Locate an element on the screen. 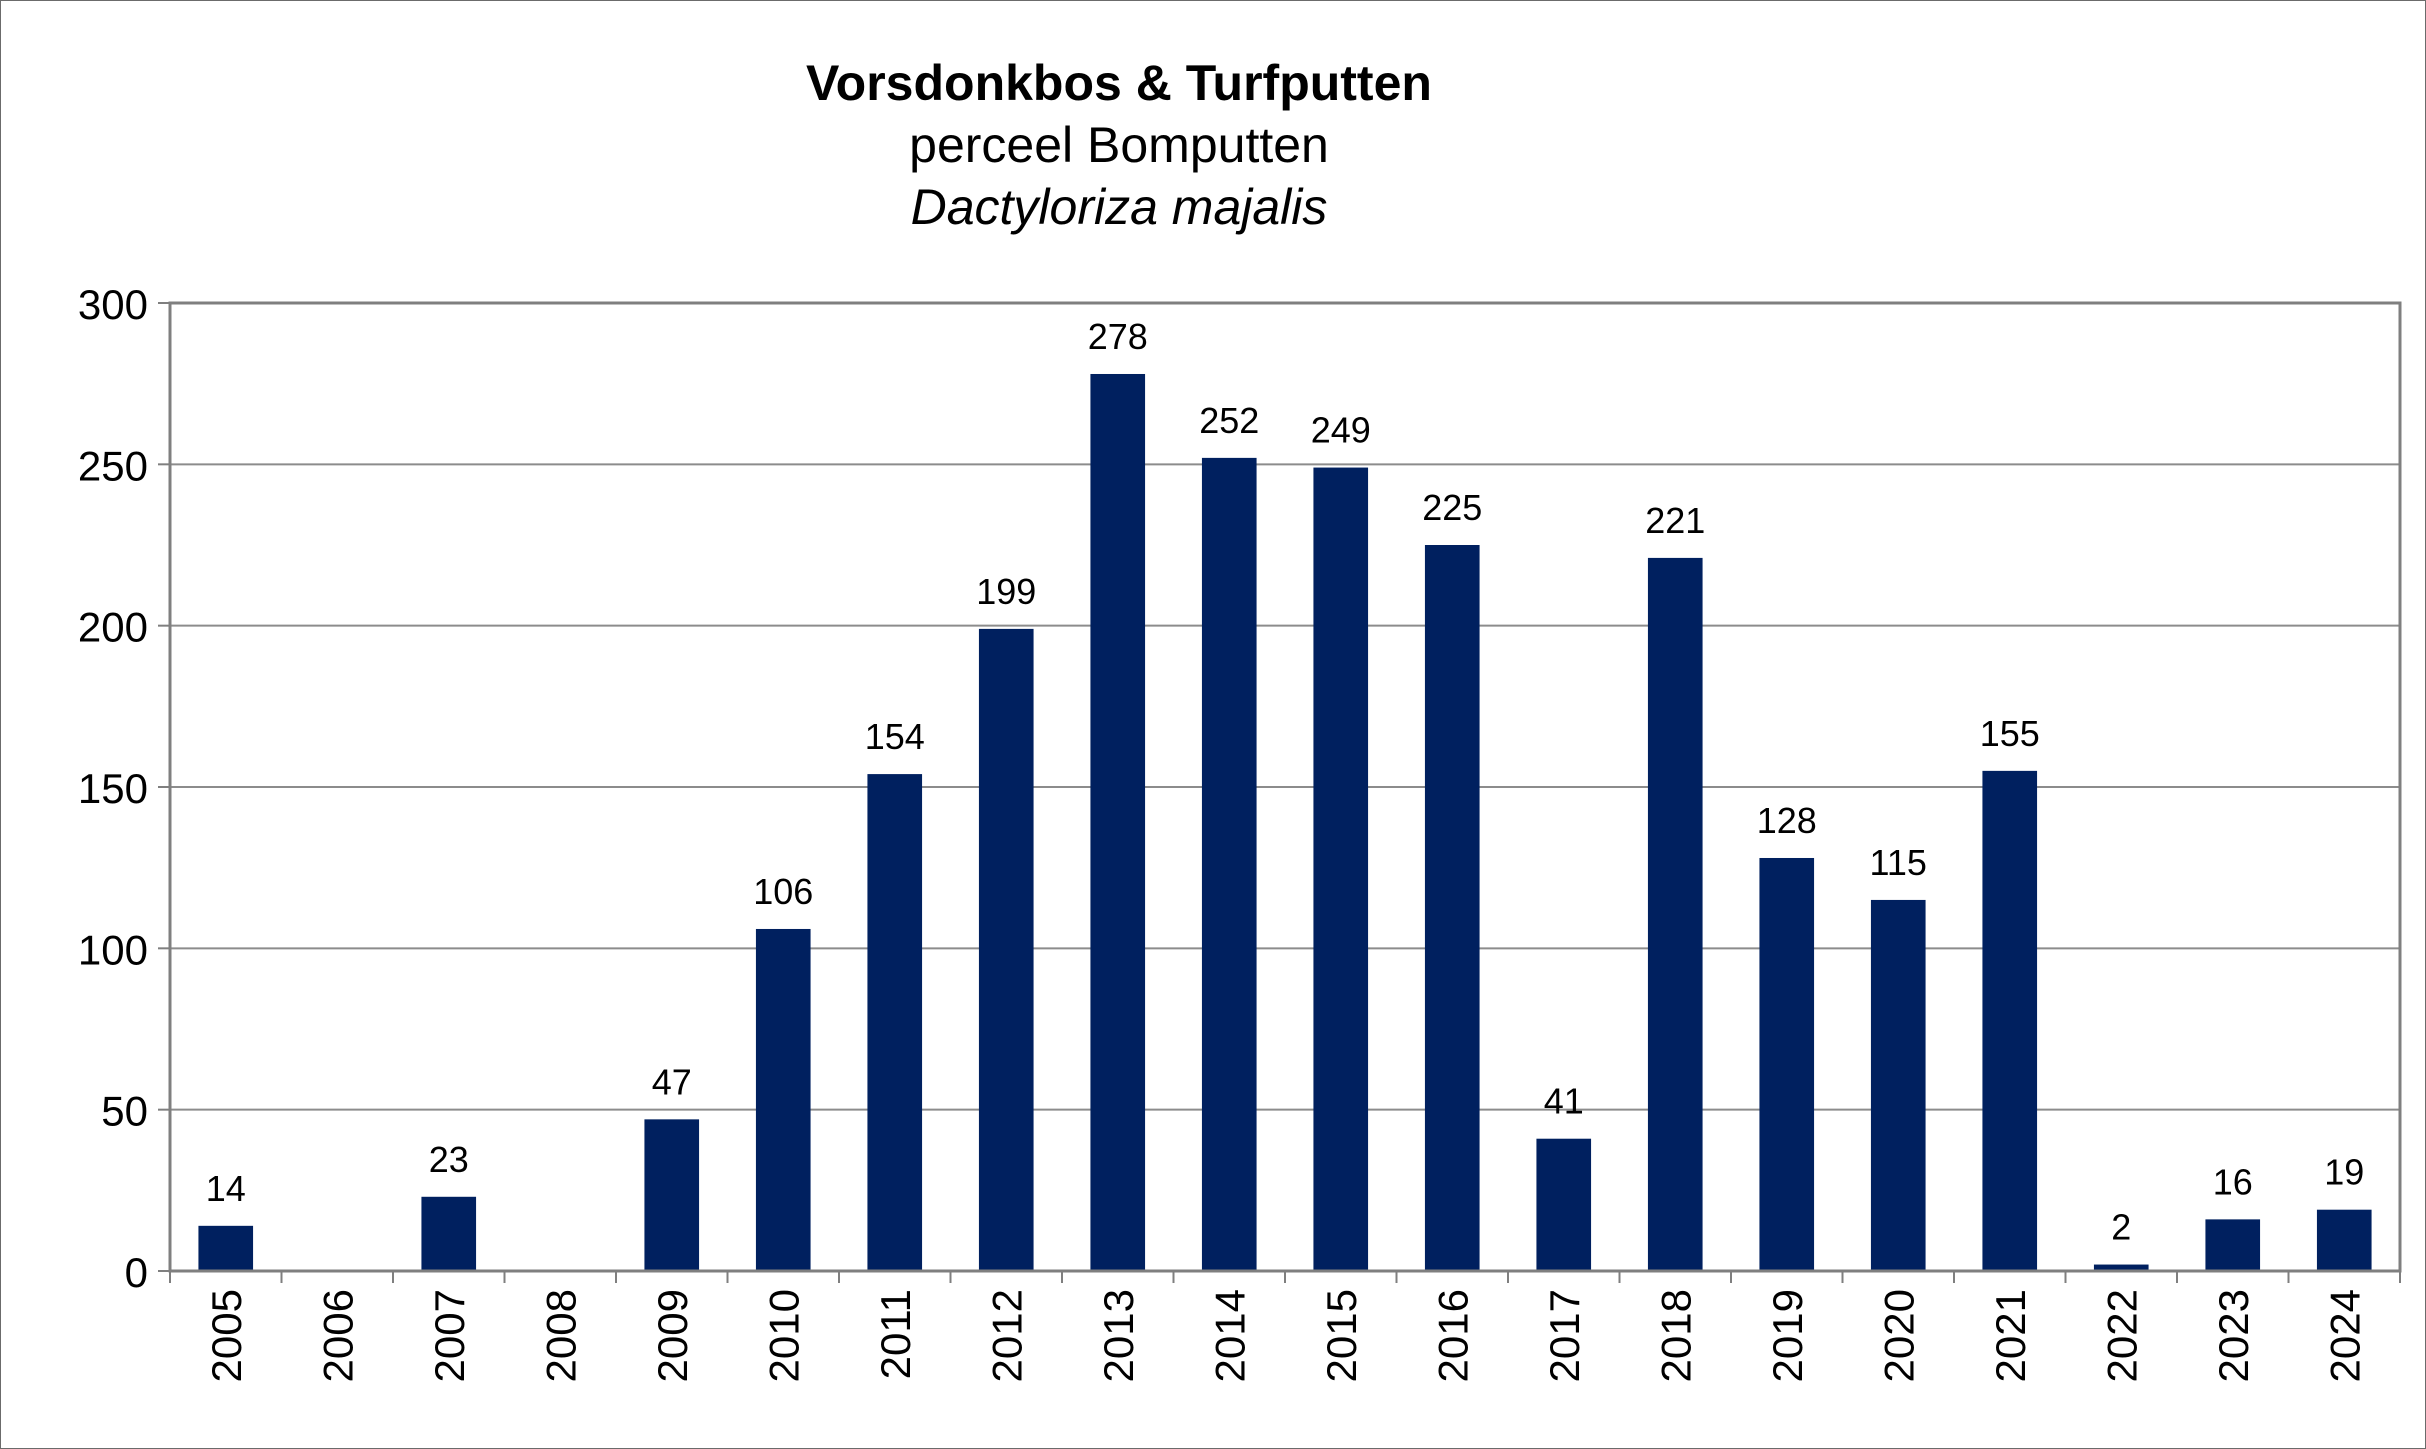 Image resolution: width=2426 pixels, height=1449 pixels. x-tick-label: 2013 is located at coordinates (1118, 1335).